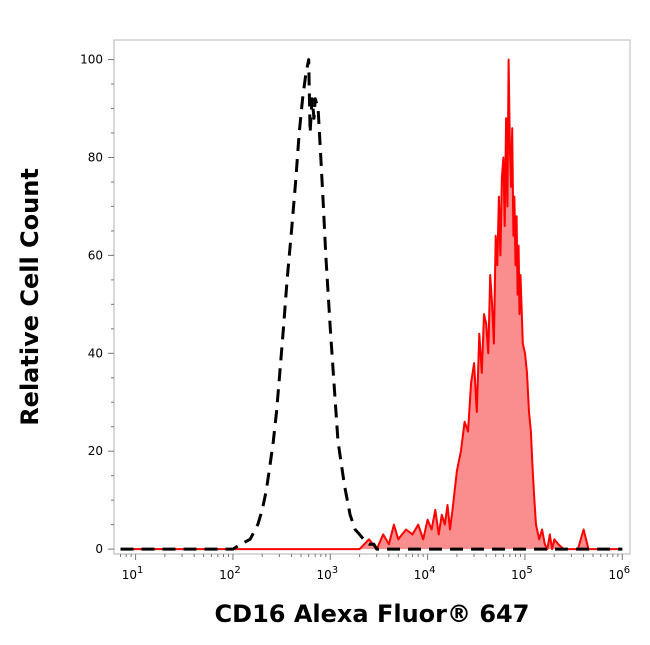  I want to click on y-axis-title: Relative Cell Count, so click(30, 297).